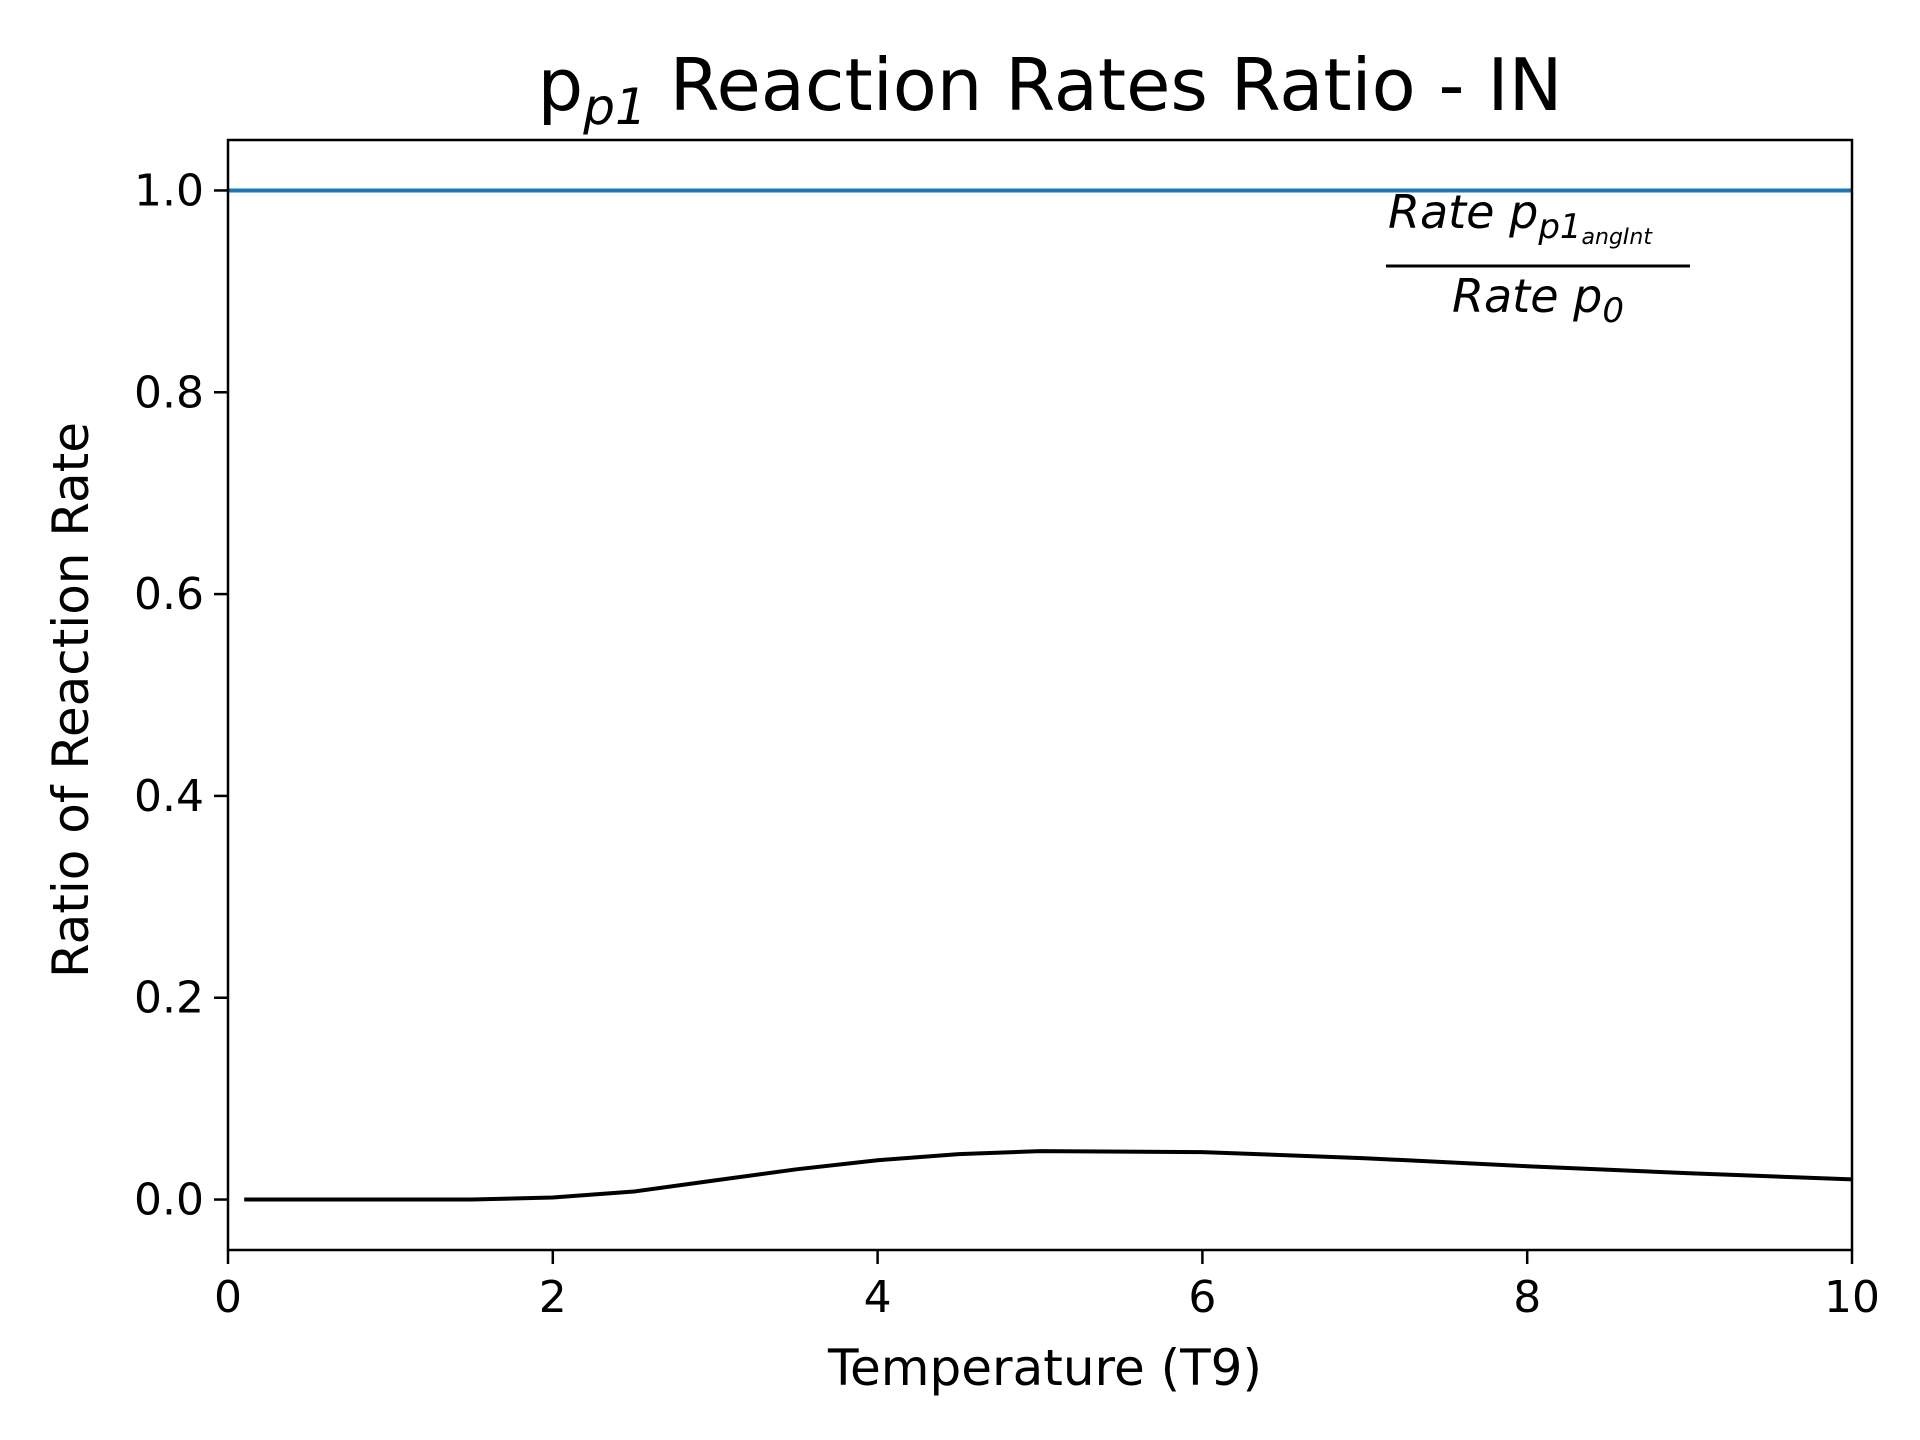 The width and height of the screenshot is (1920, 1440). Describe the element at coordinates (169, 190) in the screenshot. I see `y-tick-label: 1.0` at that location.